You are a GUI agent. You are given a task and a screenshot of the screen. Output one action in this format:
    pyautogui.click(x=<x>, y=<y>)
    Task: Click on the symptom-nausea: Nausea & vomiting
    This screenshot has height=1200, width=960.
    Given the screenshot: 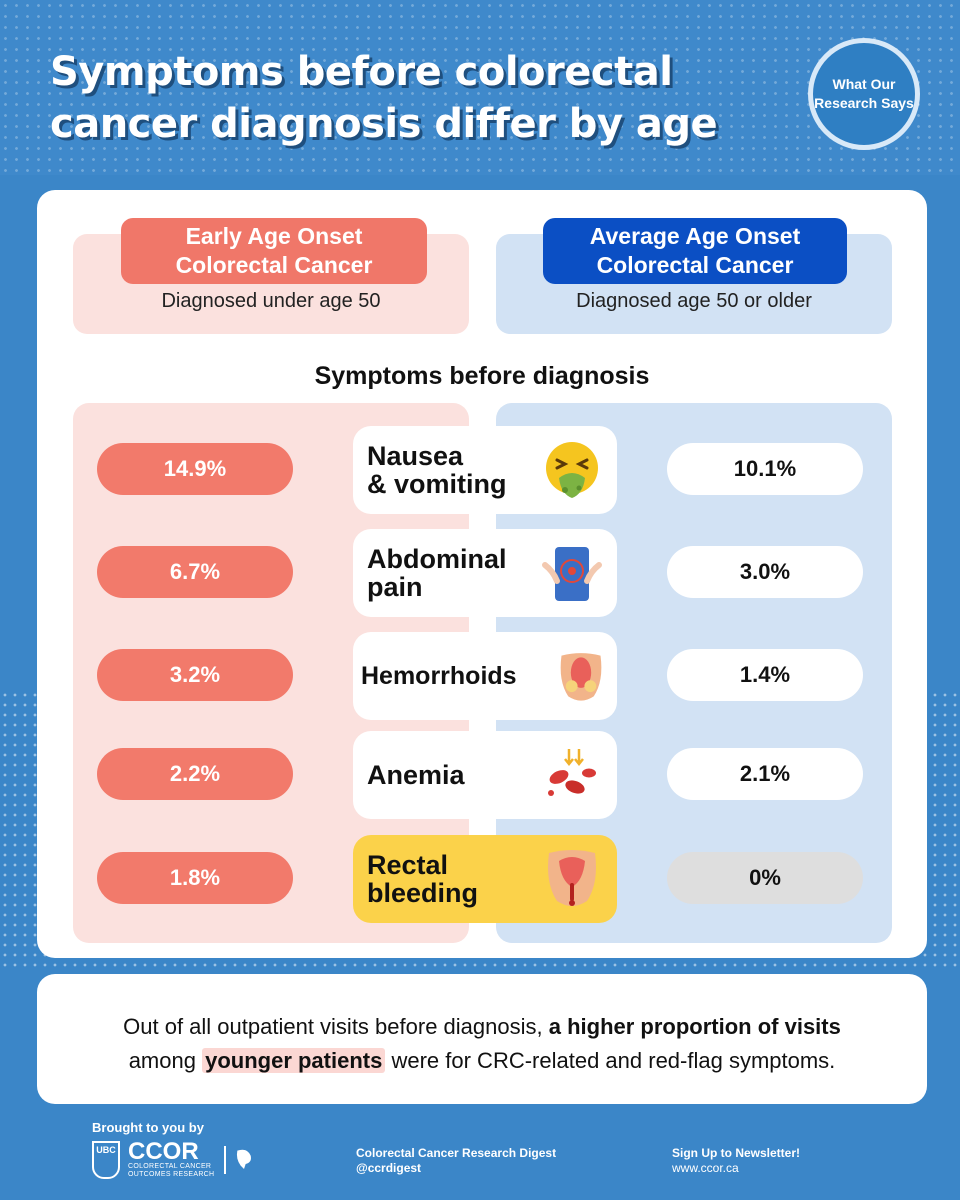 What is the action you would take?
    pyautogui.click(x=485, y=470)
    